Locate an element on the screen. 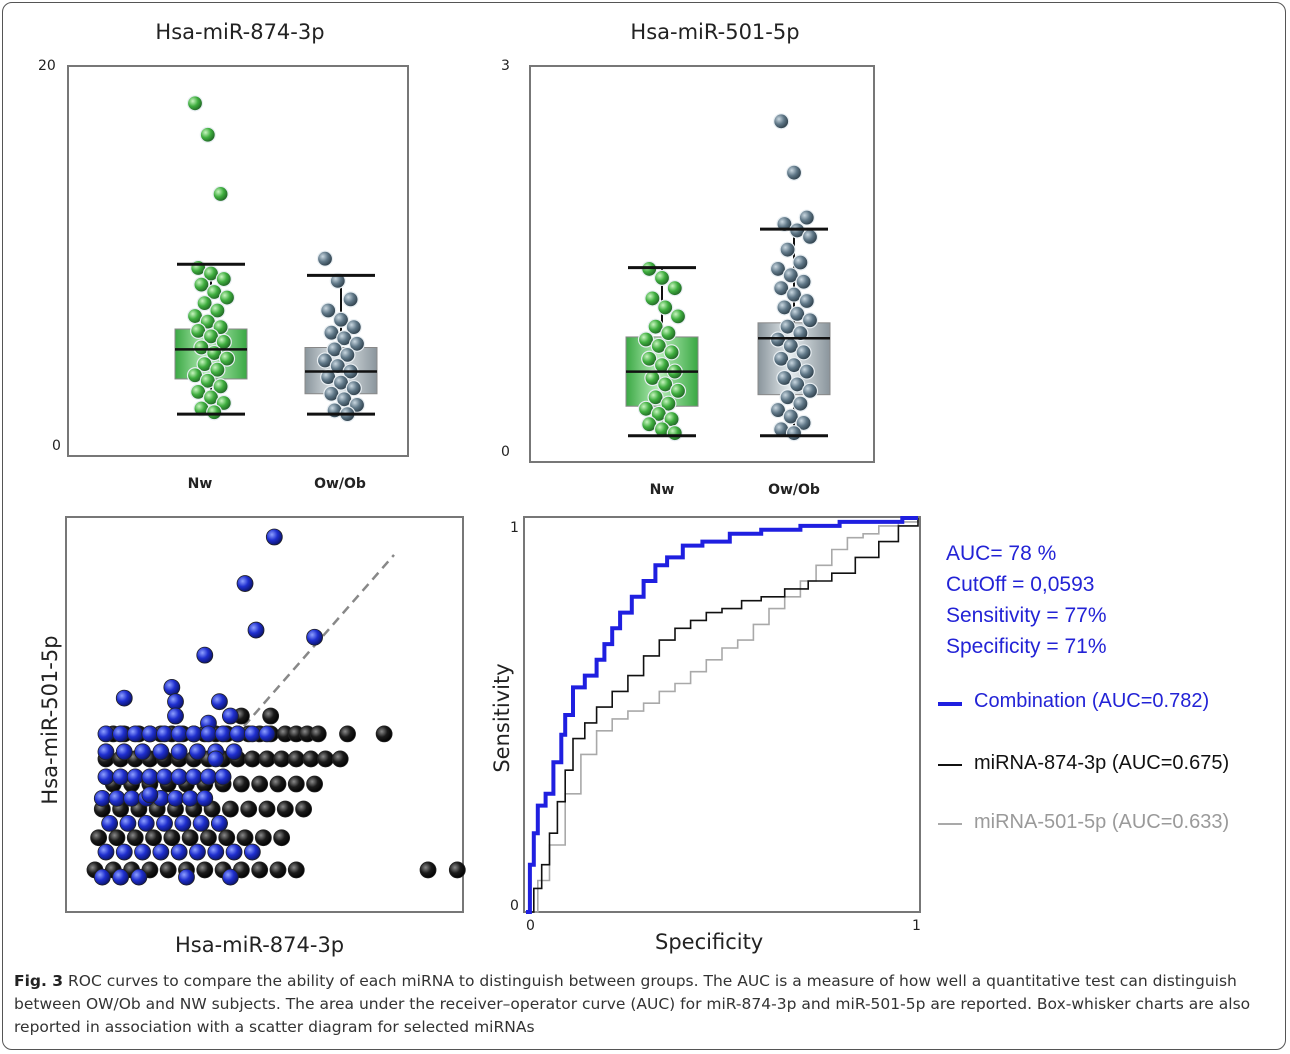 Image resolution: width=1290 pixels, height=1054 pixels. roc-annotation-sensitivity: Sensitivity = 77% is located at coordinates (1026, 615).